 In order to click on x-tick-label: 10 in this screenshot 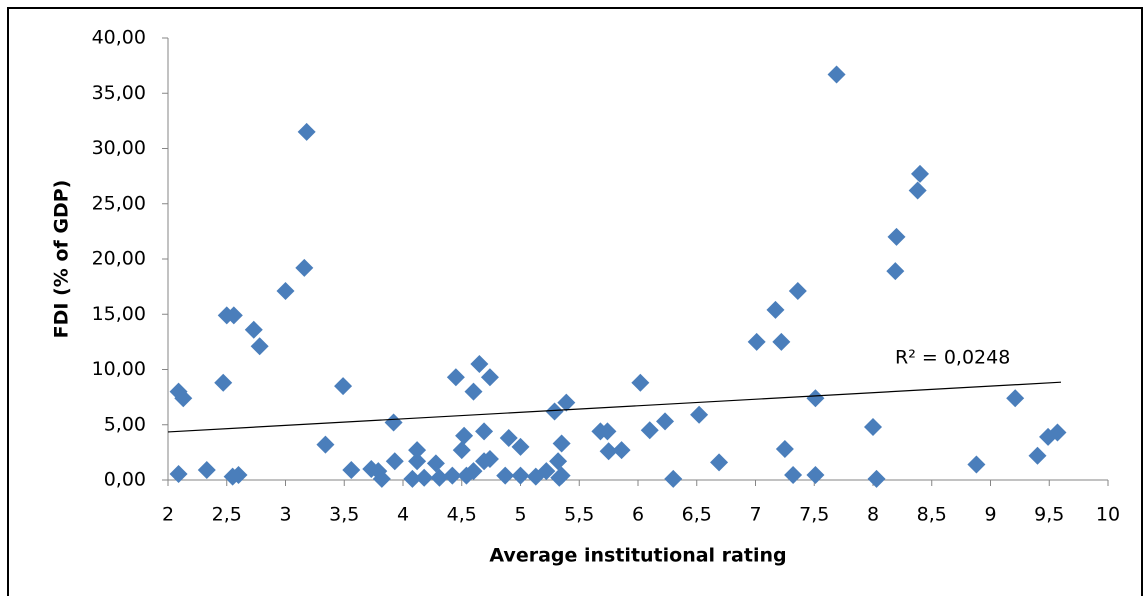, I will do `click(1108, 515)`.